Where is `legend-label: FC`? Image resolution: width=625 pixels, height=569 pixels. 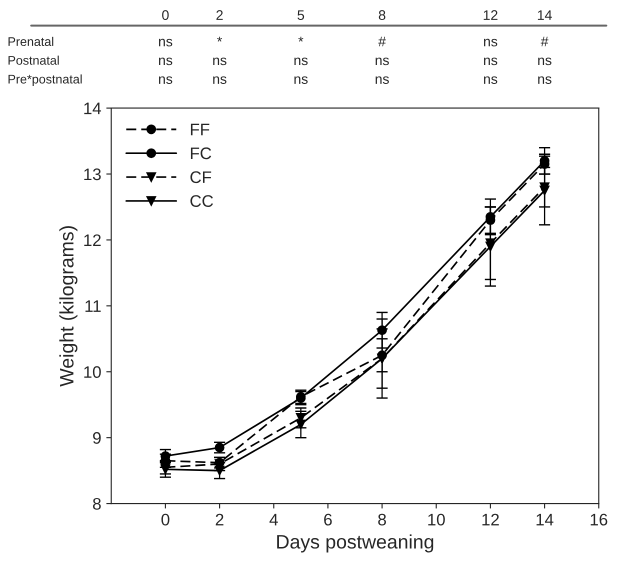
legend-label: FC is located at coordinates (201, 153).